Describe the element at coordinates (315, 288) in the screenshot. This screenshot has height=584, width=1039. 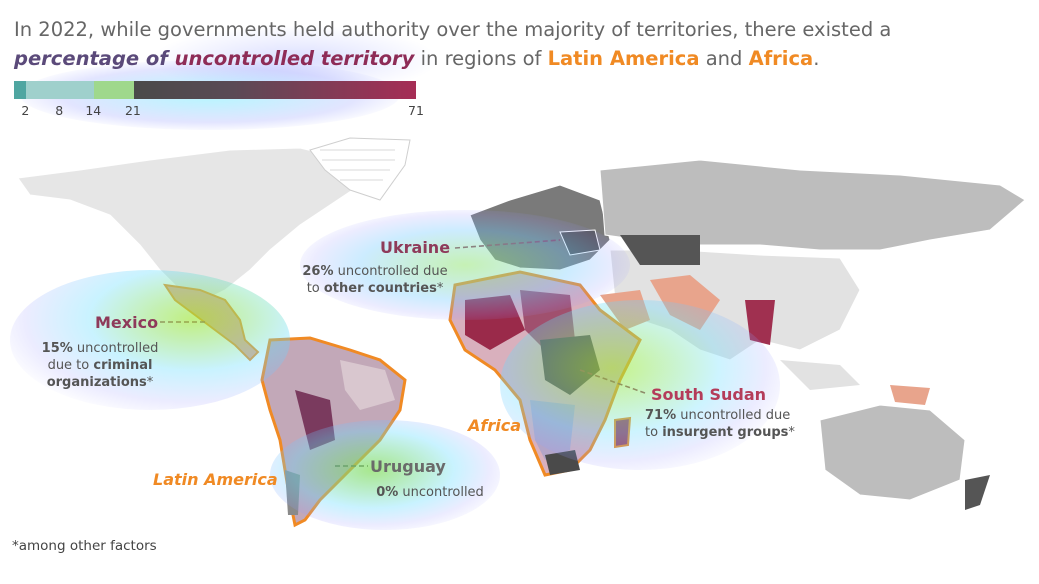
I see `ukraine-text-2: to` at that location.